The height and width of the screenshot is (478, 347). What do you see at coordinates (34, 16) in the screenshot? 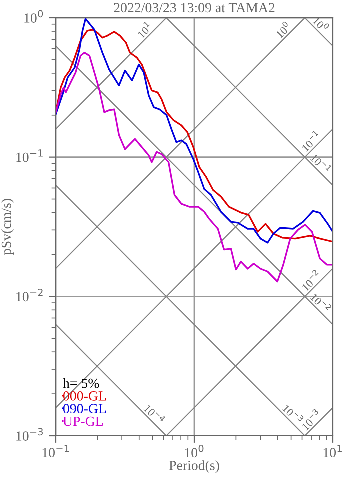
I see `y-tick-label: 10$^{0}$` at bounding box center [34, 16].